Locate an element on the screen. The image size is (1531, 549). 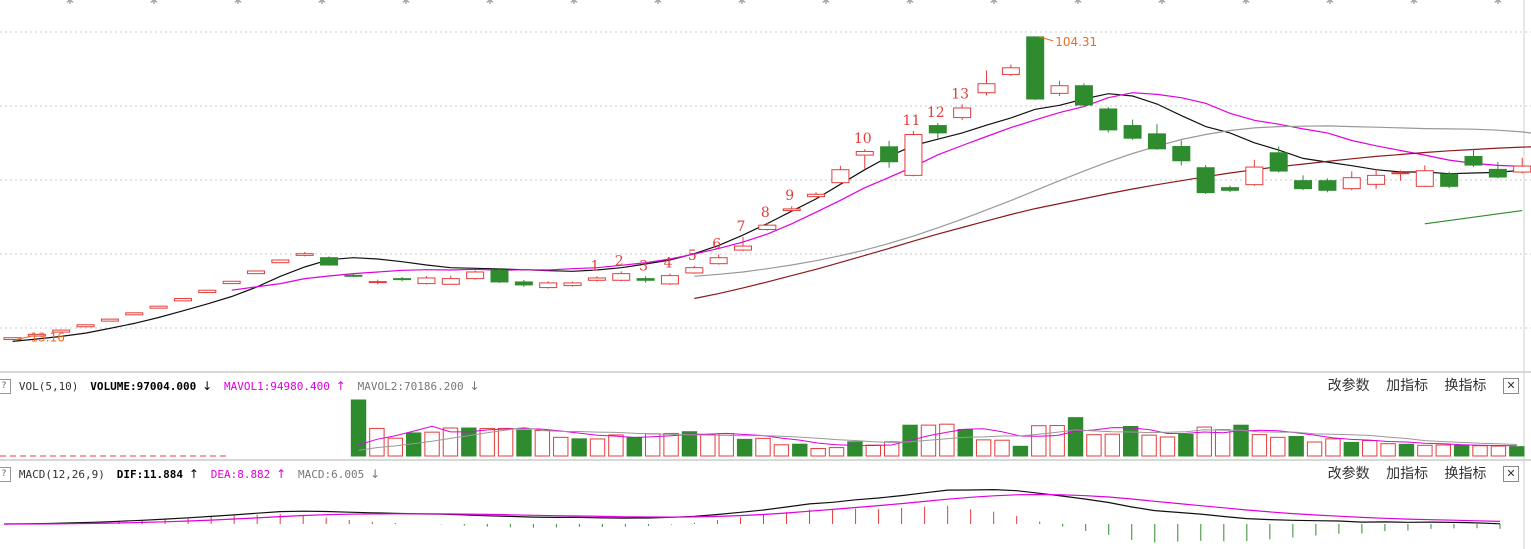
vol-add-indicator-button: 加指标 is located at coordinates (1407, 386).